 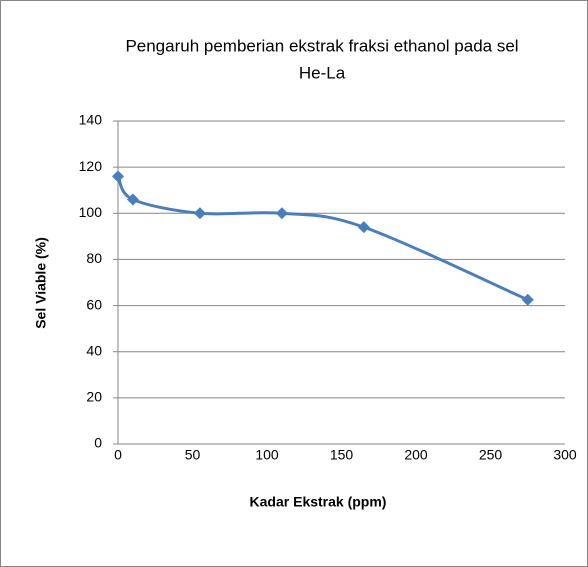 I want to click on y-tick-label: 80, so click(x=94, y=258).